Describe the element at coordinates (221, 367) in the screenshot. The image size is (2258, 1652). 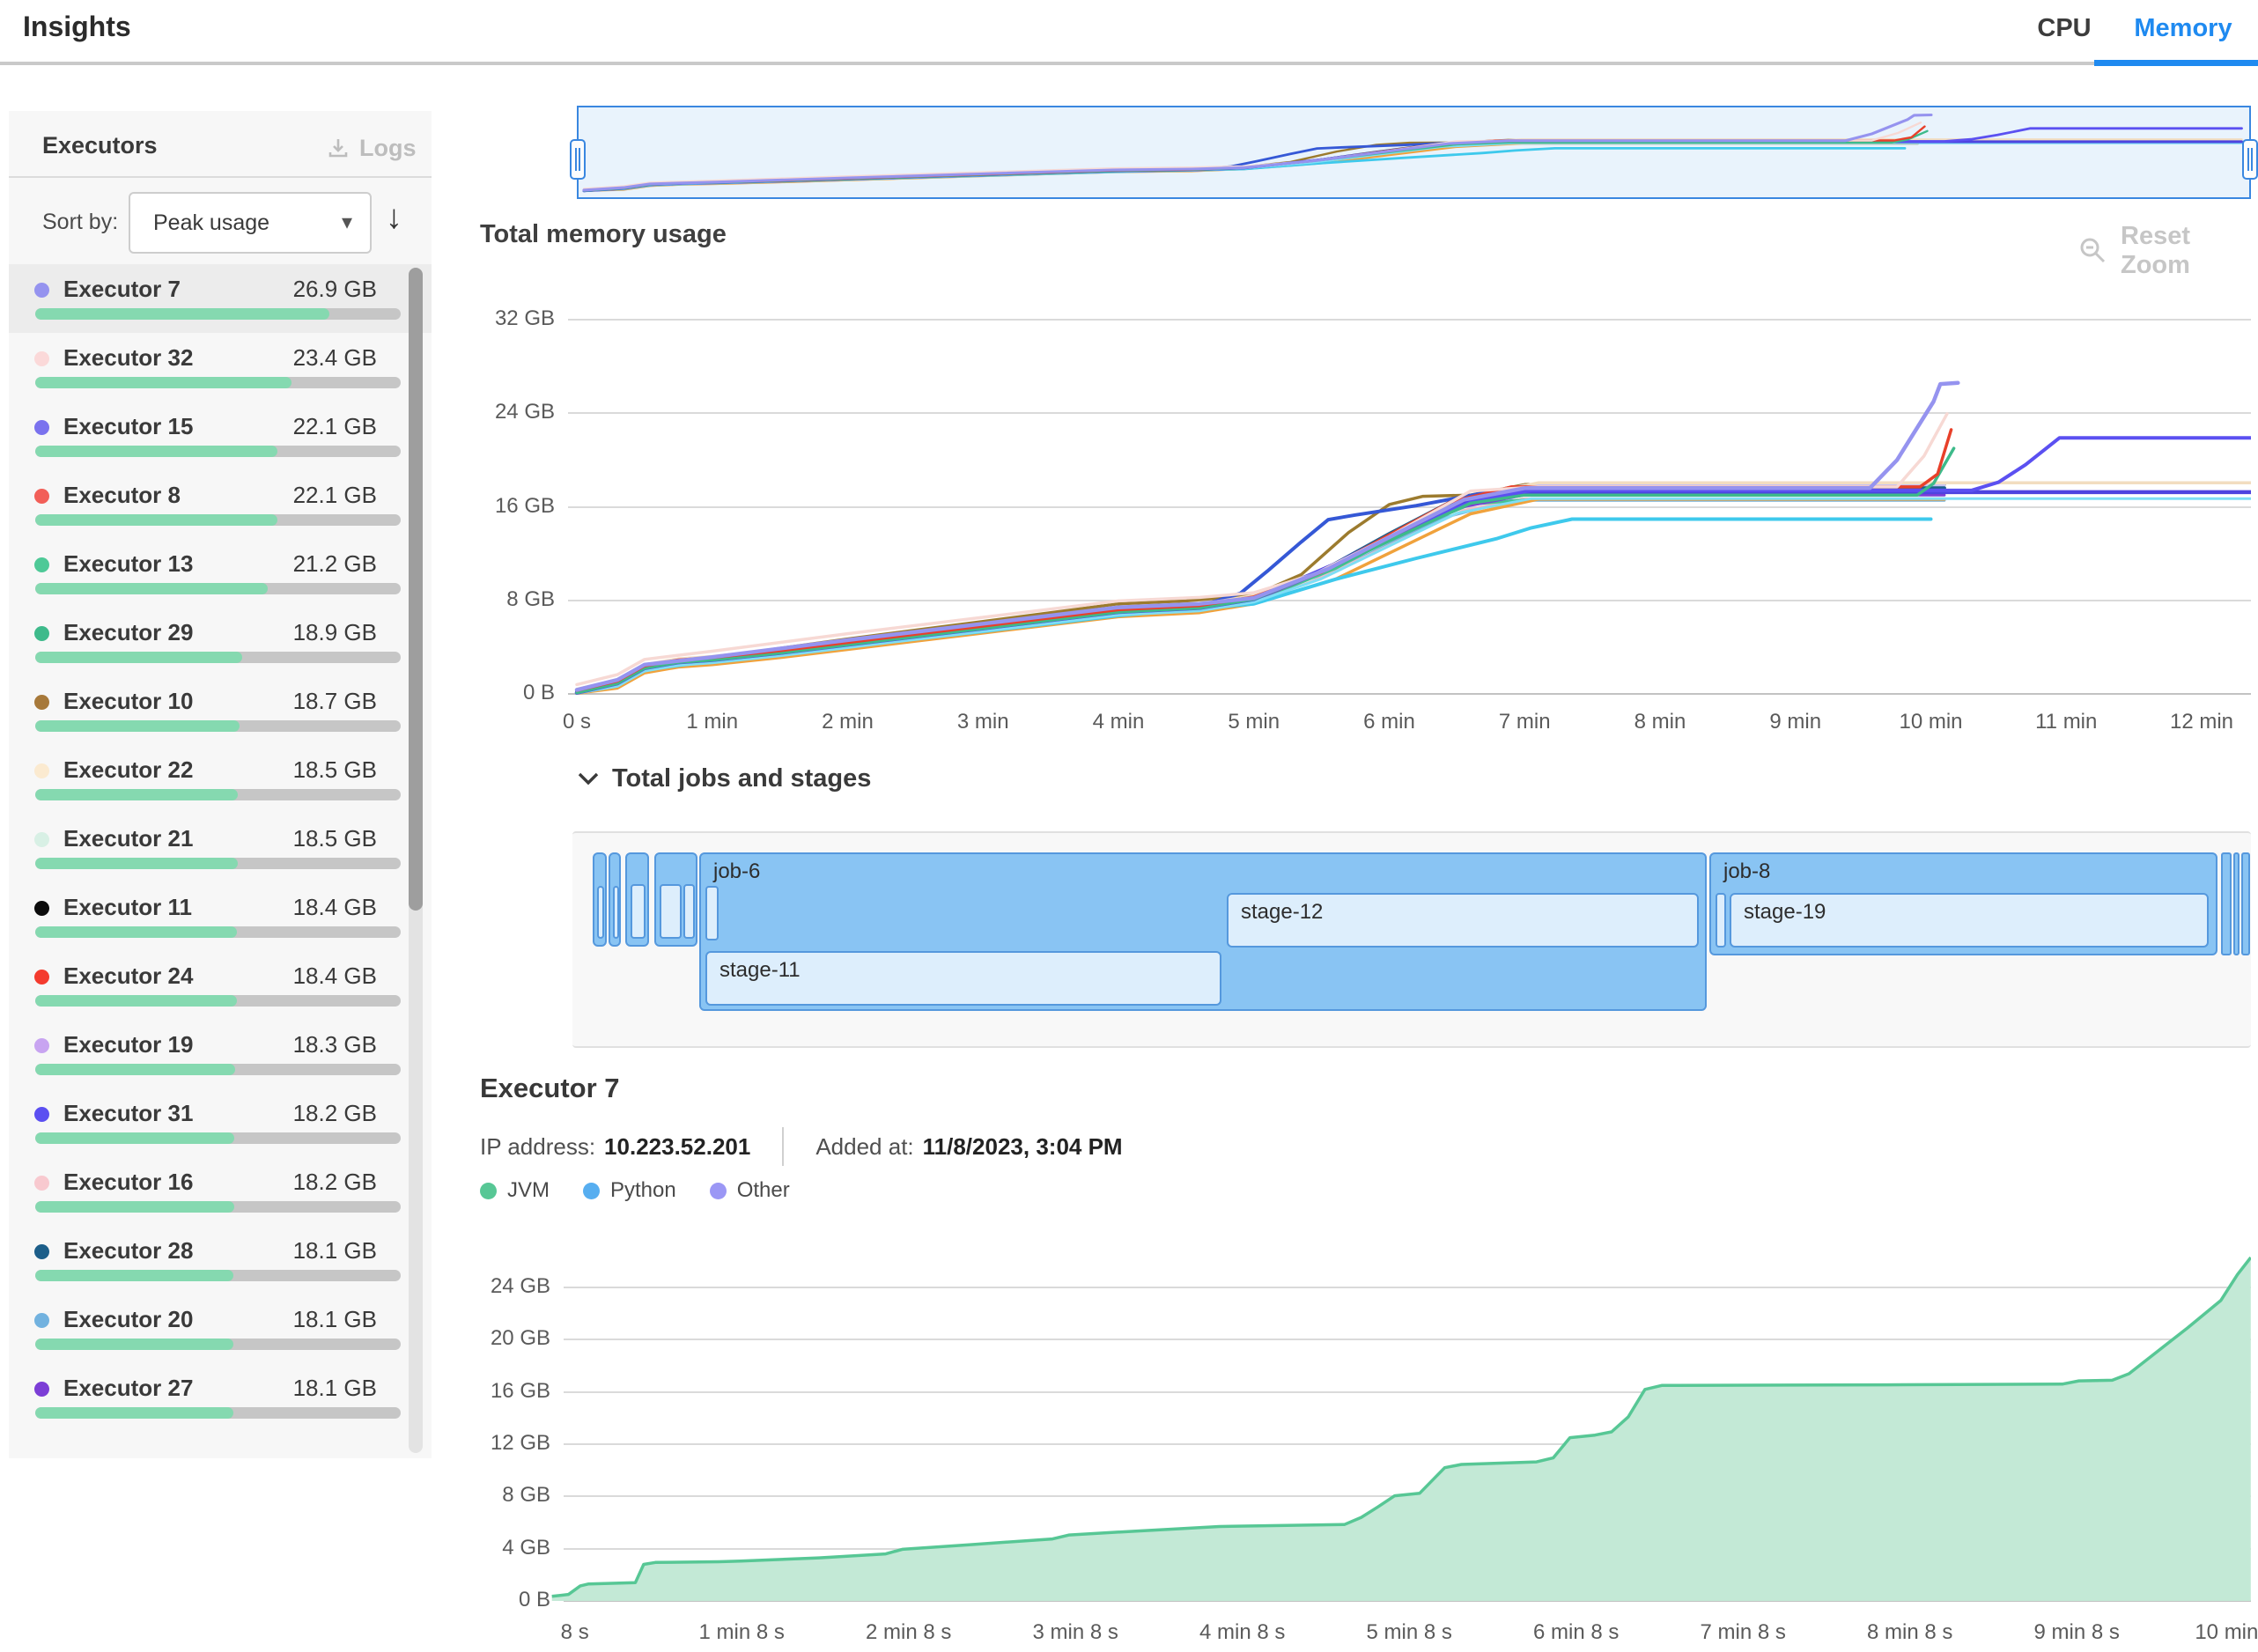
I see `executor-list-item: Executor 32 23.4 GB` at that location.